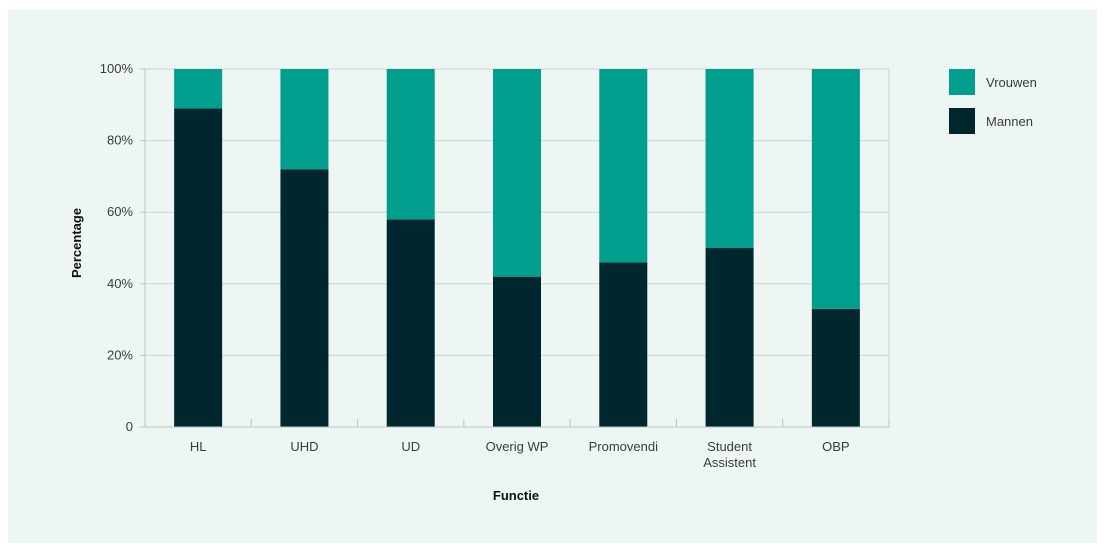  Describe the element at coordinates (198, 267) in the screenshot. I see `bar-mannen-hl` at that location.